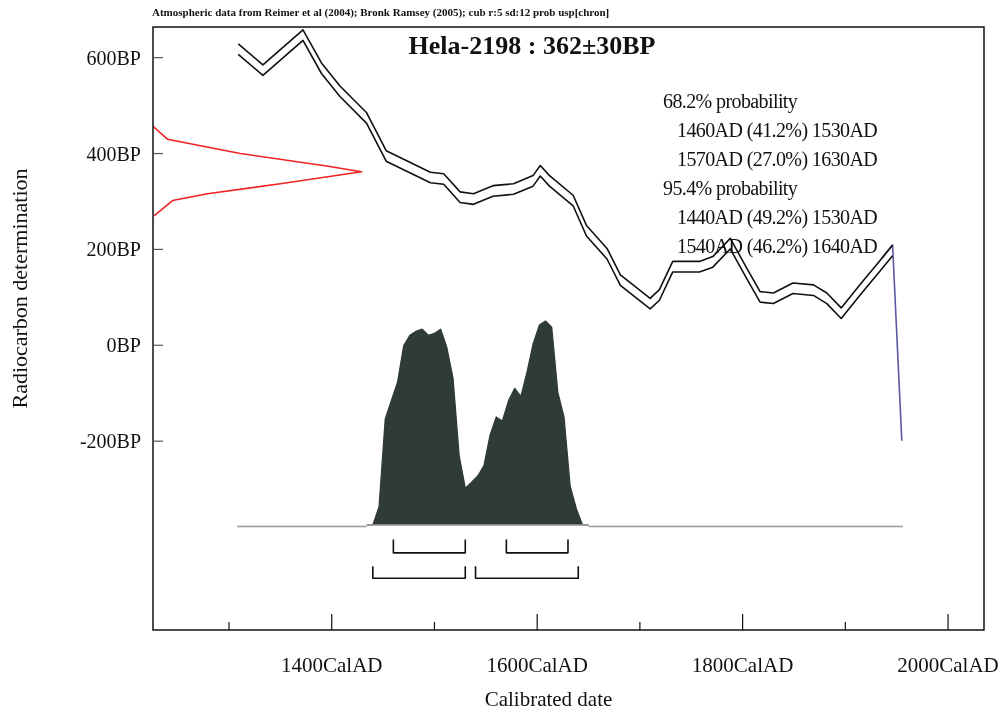 The height and width of the screenshot is (719, 1006). What do you see at coordinates (123, 345) in the screenshot?
I see `y-tick-label: 0BP` at bounding box center [123, 345].